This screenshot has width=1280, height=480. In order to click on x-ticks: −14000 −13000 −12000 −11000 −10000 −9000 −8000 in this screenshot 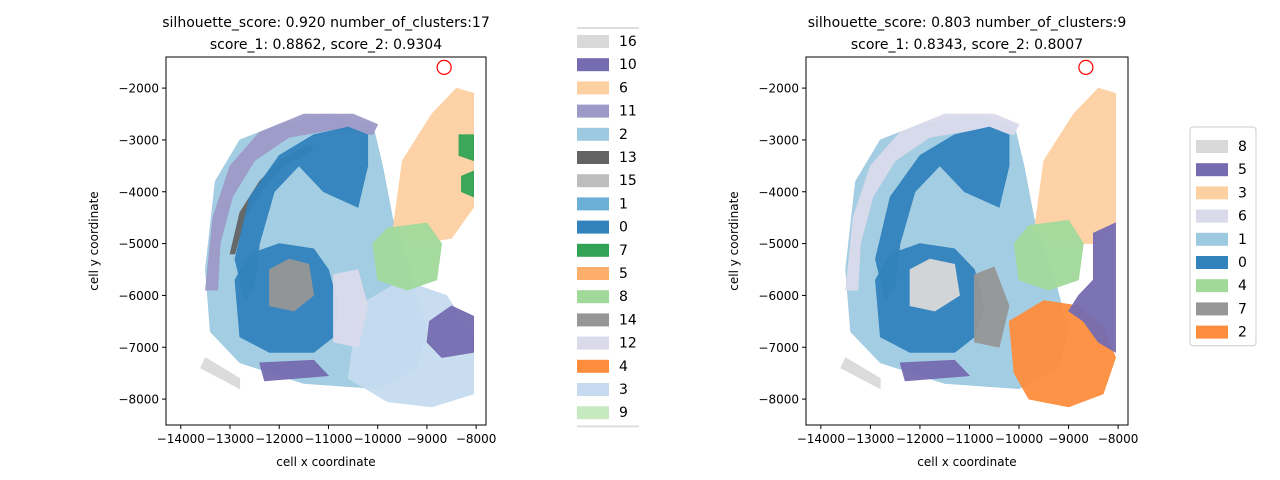, I will do `click(968, 435)`.